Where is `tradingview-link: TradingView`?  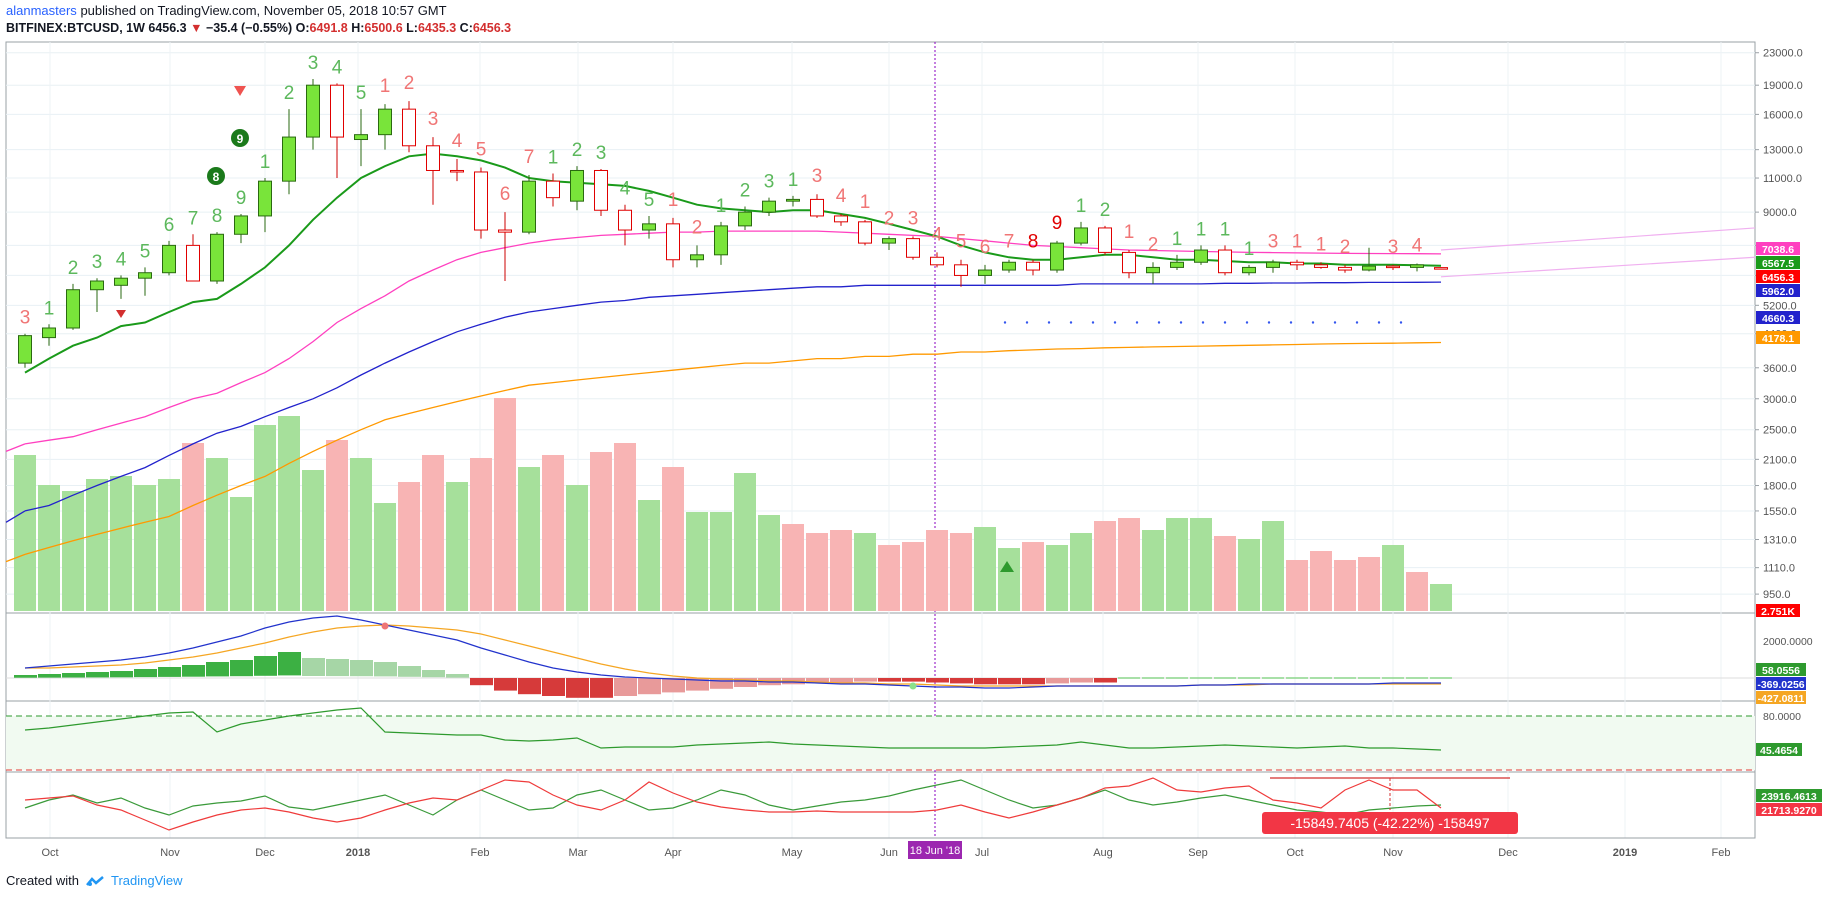
tradingview-link: TradingView is located at coordinates (146, 880).